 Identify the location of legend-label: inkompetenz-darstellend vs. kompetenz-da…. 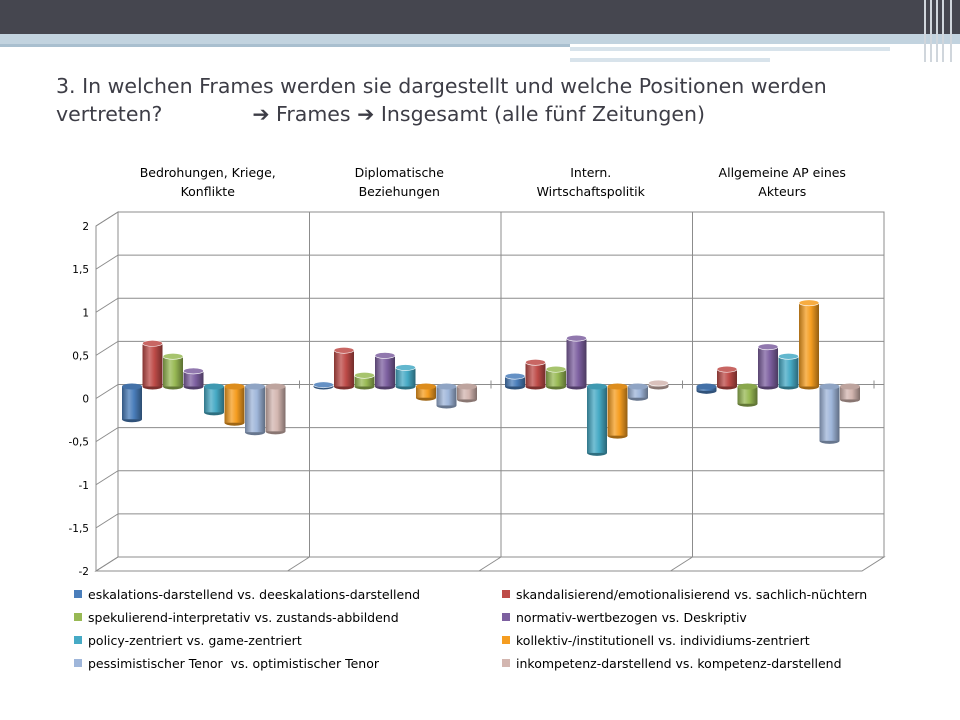
(679, 663).